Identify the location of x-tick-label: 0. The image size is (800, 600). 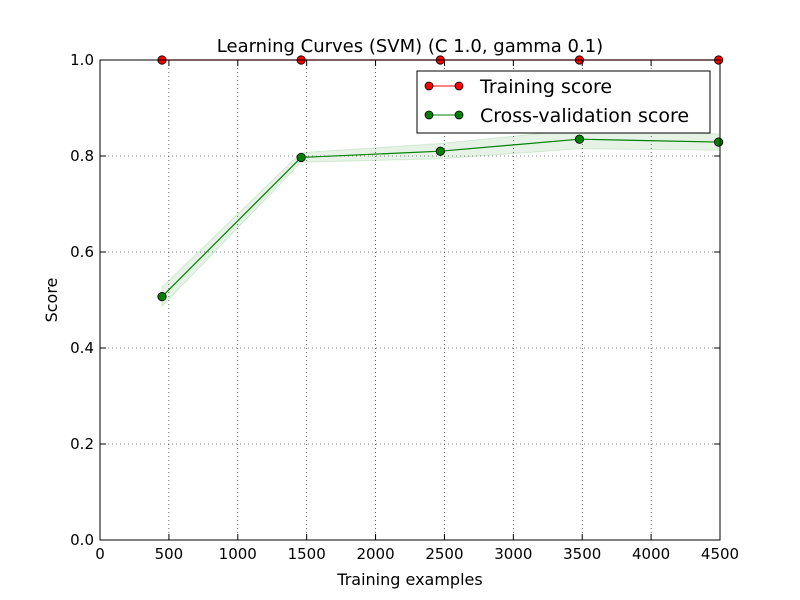
(100, 554).